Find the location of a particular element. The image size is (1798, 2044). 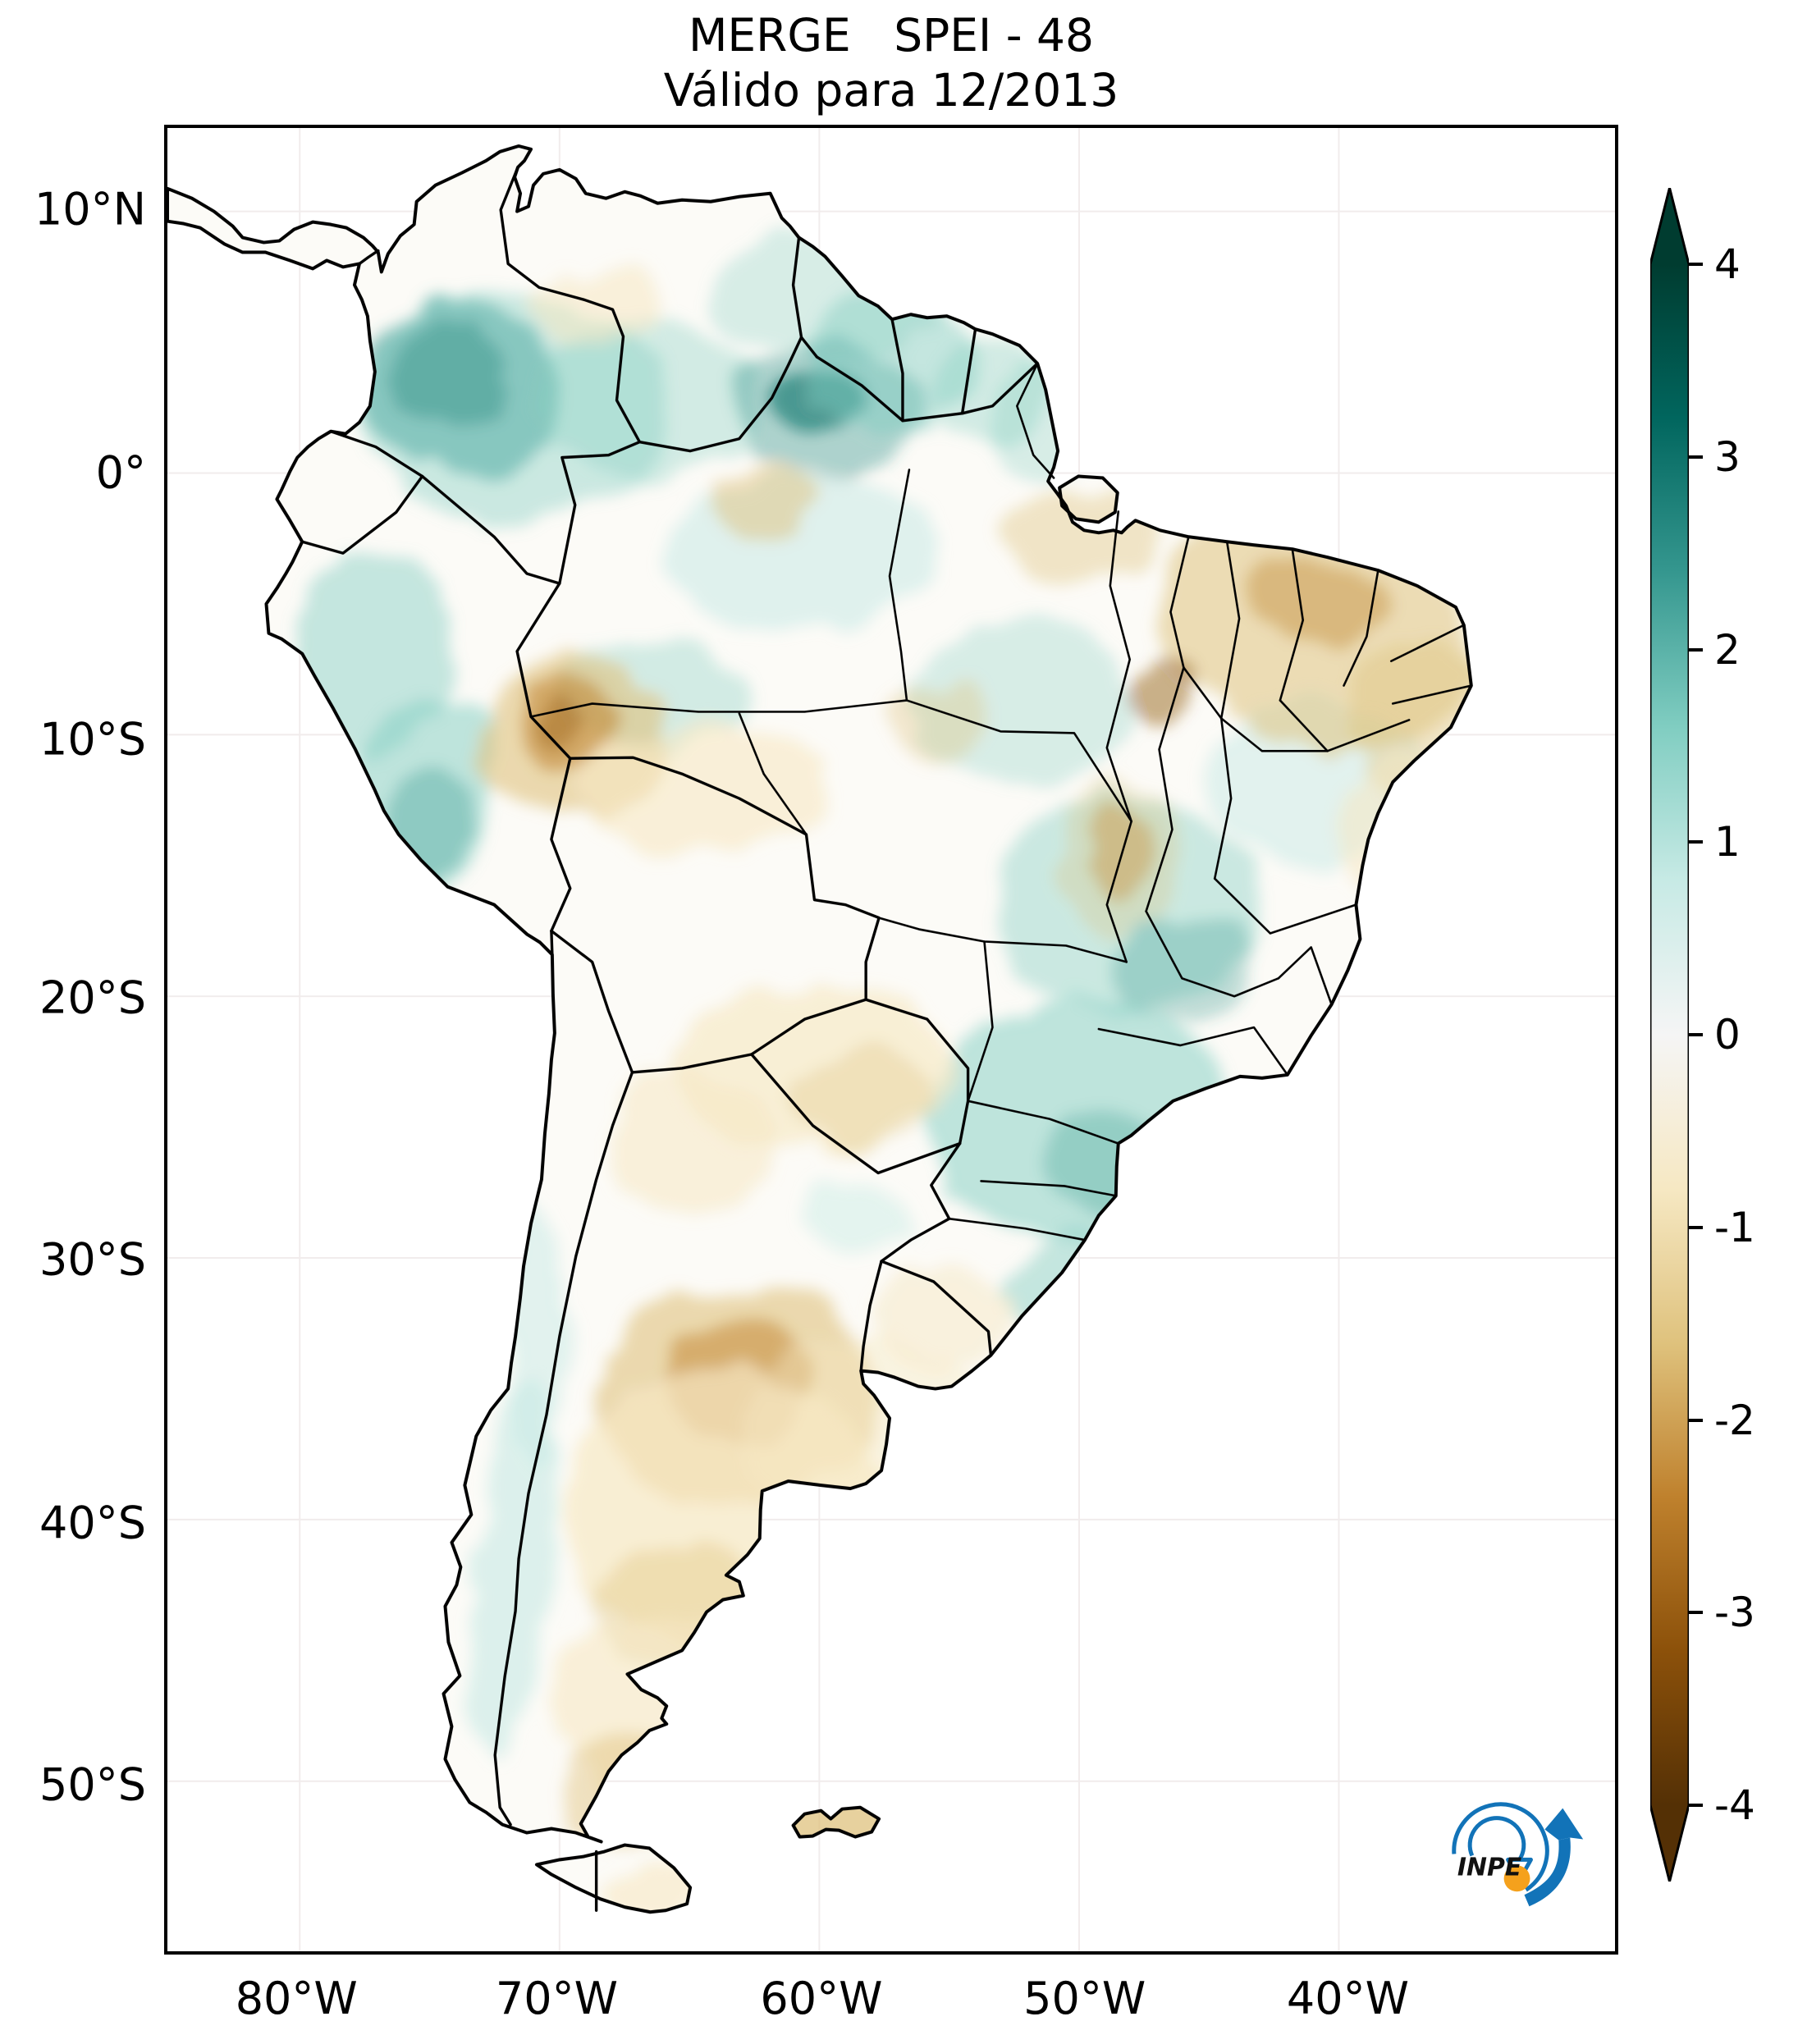

colorbar-tick: 2 is located at coordinates (1715, 649).